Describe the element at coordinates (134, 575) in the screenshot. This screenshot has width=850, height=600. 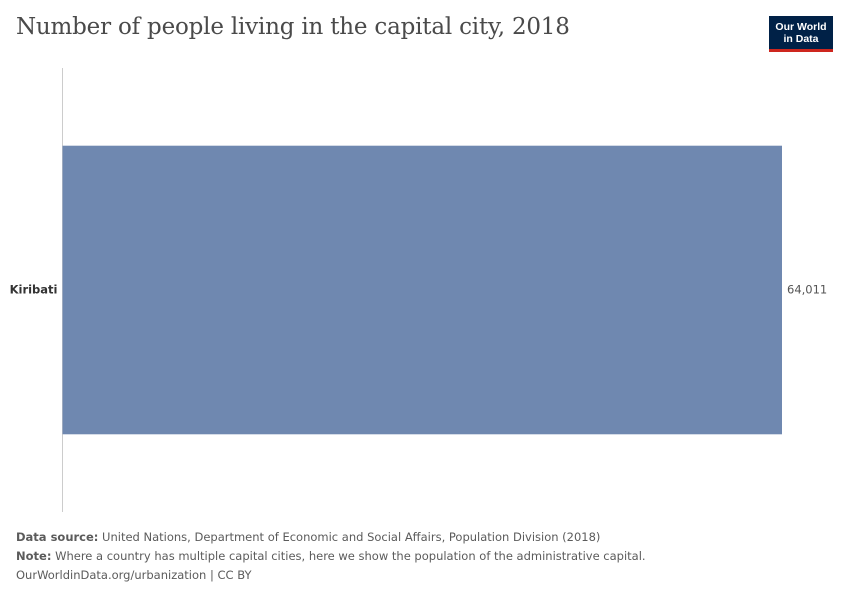
I see `source-url-link: OurWorldinData.org/urbanization | CC BY` at that location.